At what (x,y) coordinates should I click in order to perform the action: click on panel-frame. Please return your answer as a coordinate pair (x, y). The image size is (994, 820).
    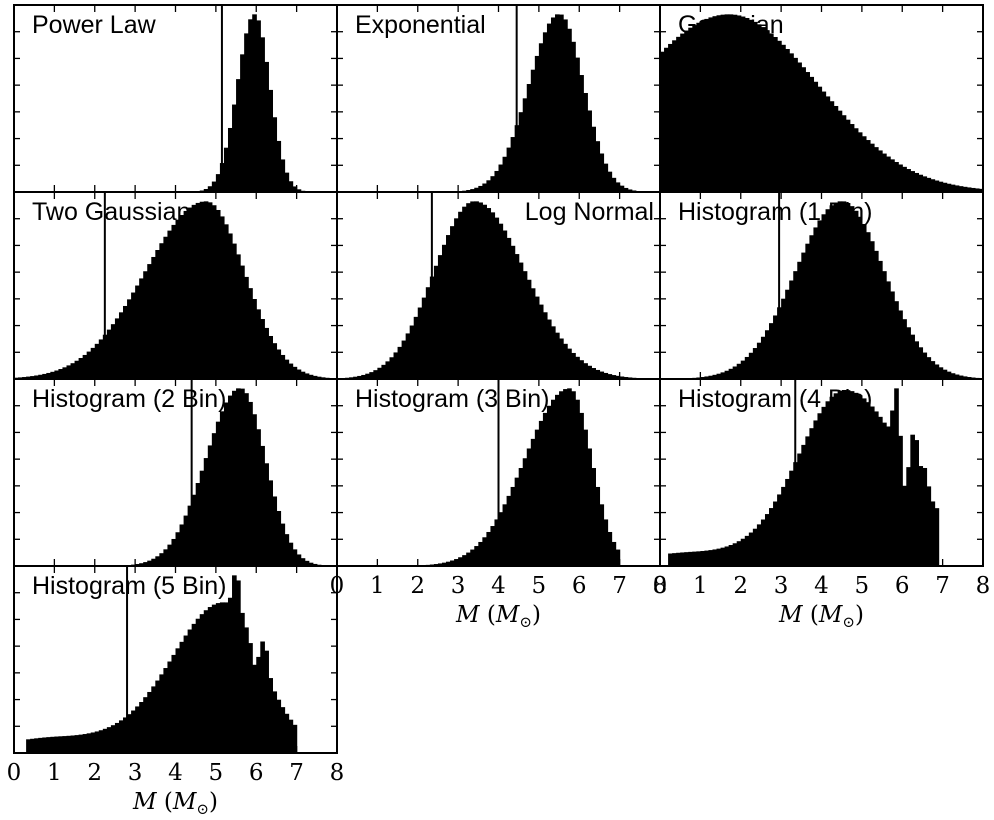
    Looking at the image, I should click on (821, 472).